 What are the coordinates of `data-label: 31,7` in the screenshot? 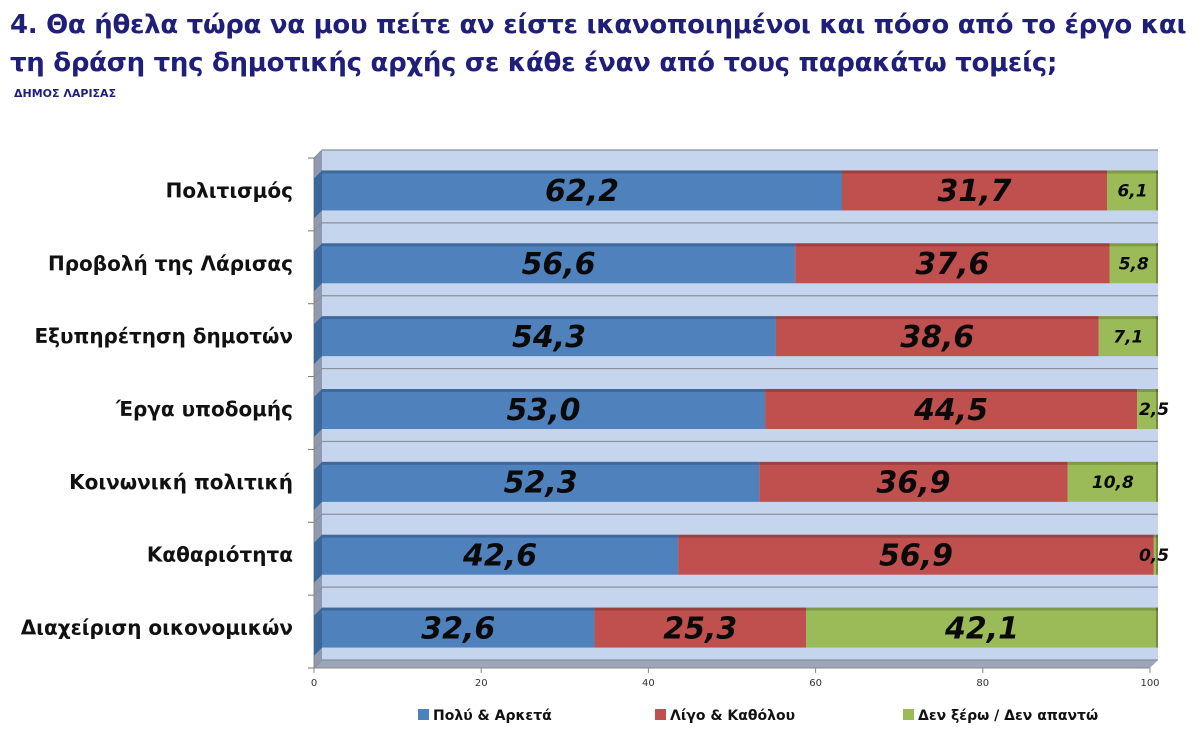 It's located at (974, 191).